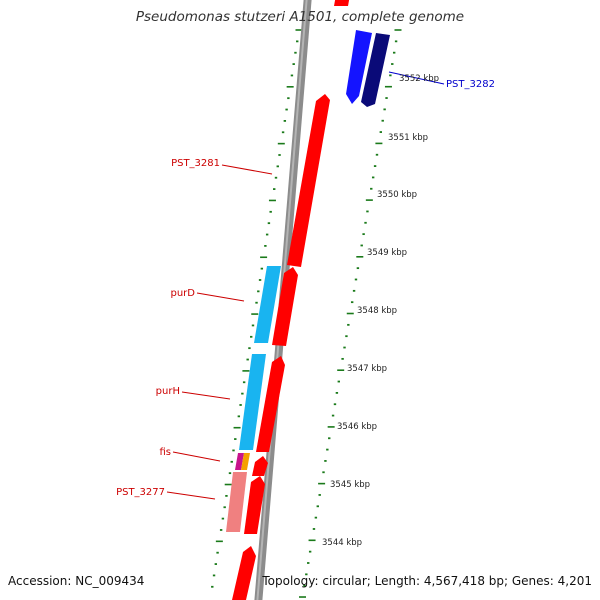 The image size is (600, 600). What do you see at coordinates (377, 311) in the screenshot?
I see `scale-label-3548: 3548 kbp` at bounding box center [377, 311].